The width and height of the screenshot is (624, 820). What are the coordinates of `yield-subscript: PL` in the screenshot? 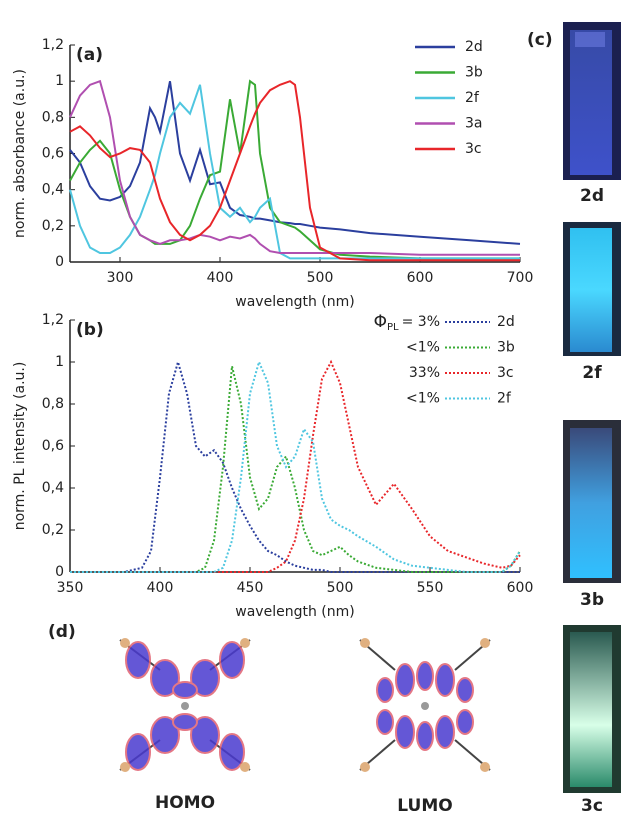 It's located at (393, 327).